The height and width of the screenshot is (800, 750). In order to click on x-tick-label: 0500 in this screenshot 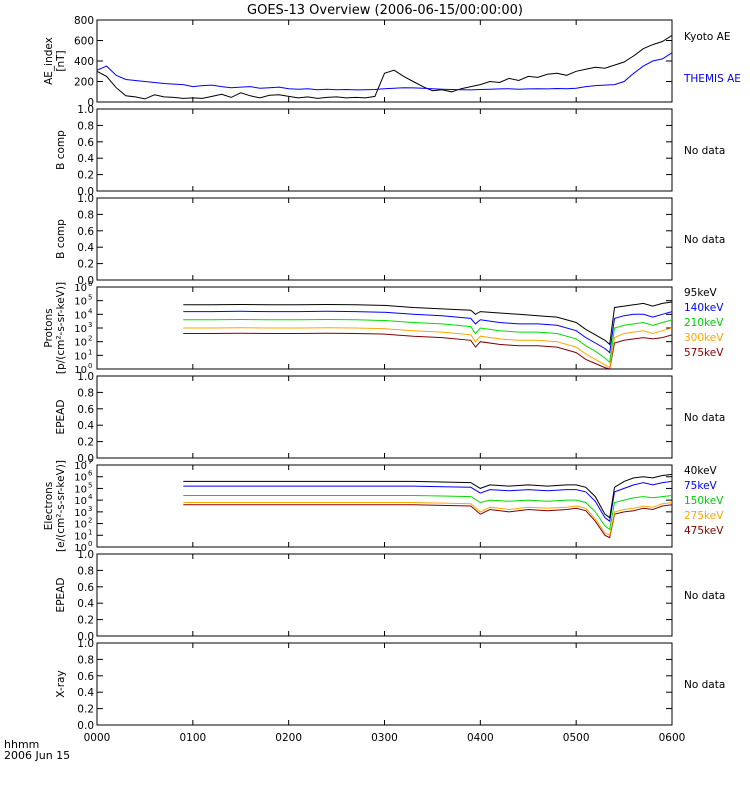, I will do `click(576, 738)`.